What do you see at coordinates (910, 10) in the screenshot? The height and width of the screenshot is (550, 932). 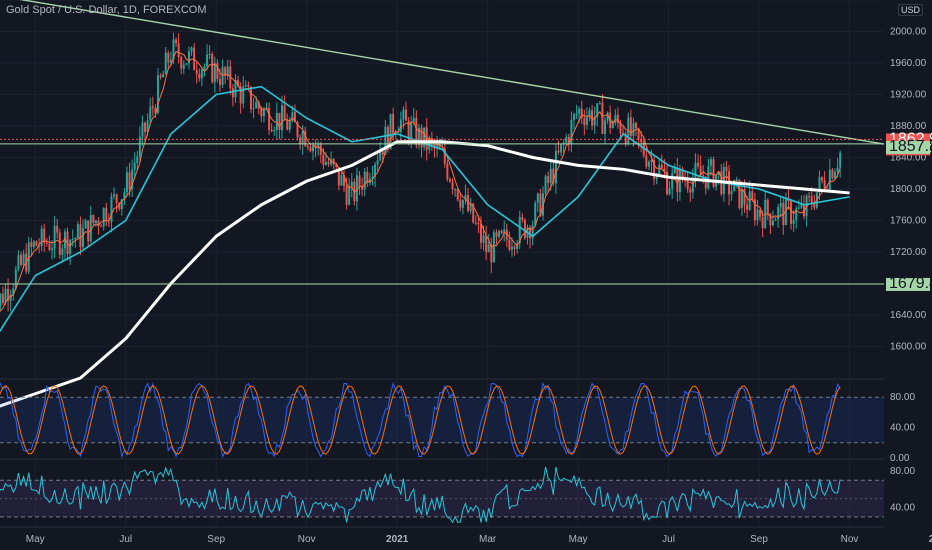 I see `currency-button: USD` at bounding box center [910, 10].